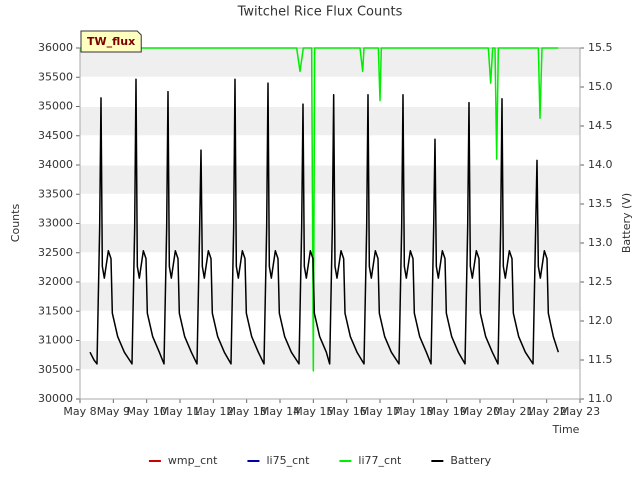 The height and width of the screenshot is (480, 640). What do you see at coordinates (79, 411) in the screenshot?
I see `x-tick-label: May 8` at bounding box center [79, 411].